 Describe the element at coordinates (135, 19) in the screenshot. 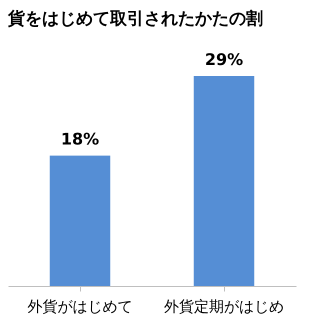

I see `chart-title: 貨をはじめて取引されたかたの割` at that location.